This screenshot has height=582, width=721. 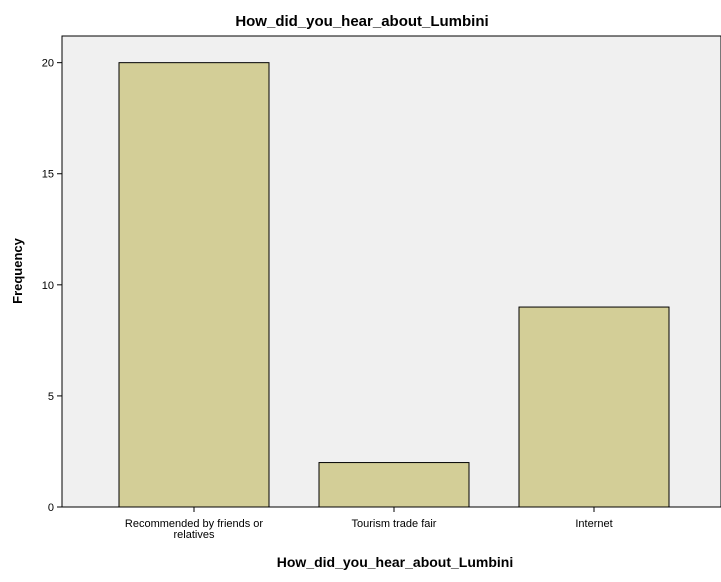 I want to click on y-tick-label: 20, so click(x=48, y=64).